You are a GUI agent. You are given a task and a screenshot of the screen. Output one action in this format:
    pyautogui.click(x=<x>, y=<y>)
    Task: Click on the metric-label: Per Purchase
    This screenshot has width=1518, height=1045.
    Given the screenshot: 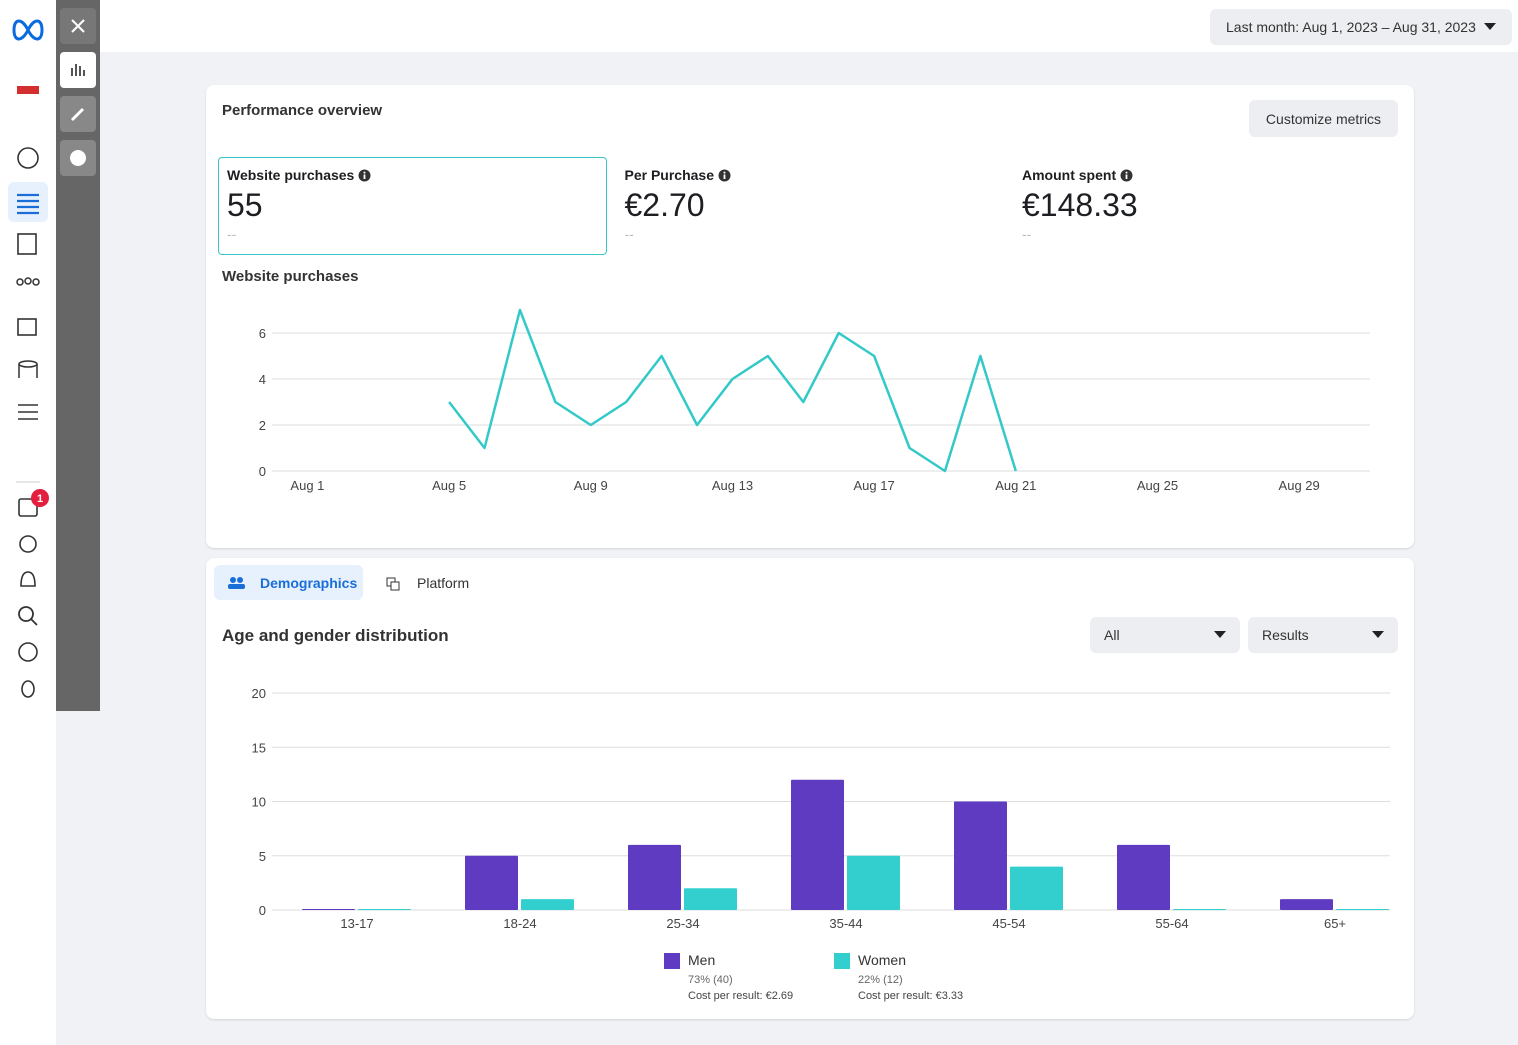 What is the action you would take?
    pyautogui.click(x=678, y=175)
    